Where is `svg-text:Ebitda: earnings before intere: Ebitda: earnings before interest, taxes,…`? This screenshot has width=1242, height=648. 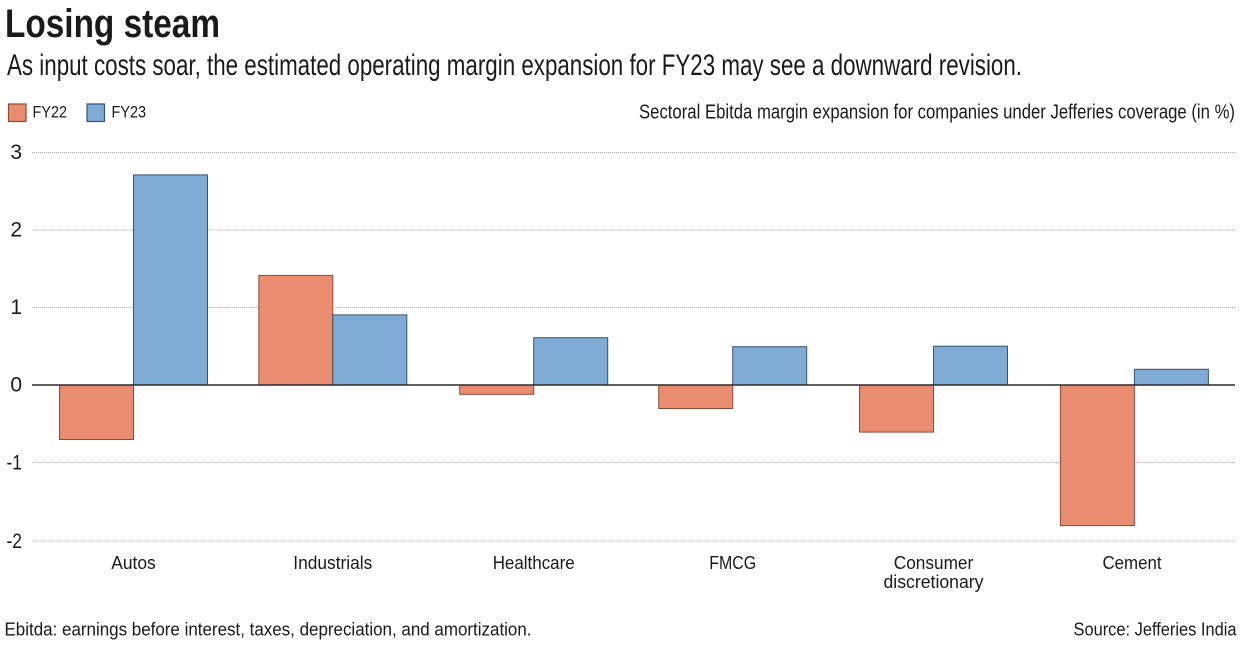
svg-text:Ebitda: earnings before intere: Ebitda: earnings before interest, taxes,… is located at coordinates (268, 630).